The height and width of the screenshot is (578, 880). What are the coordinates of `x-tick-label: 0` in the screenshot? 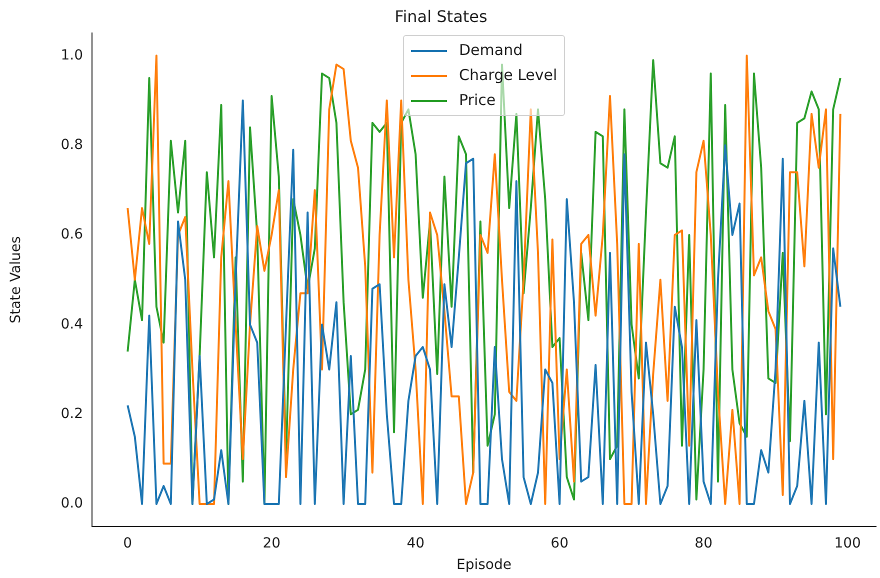 It's located at (127, 543).